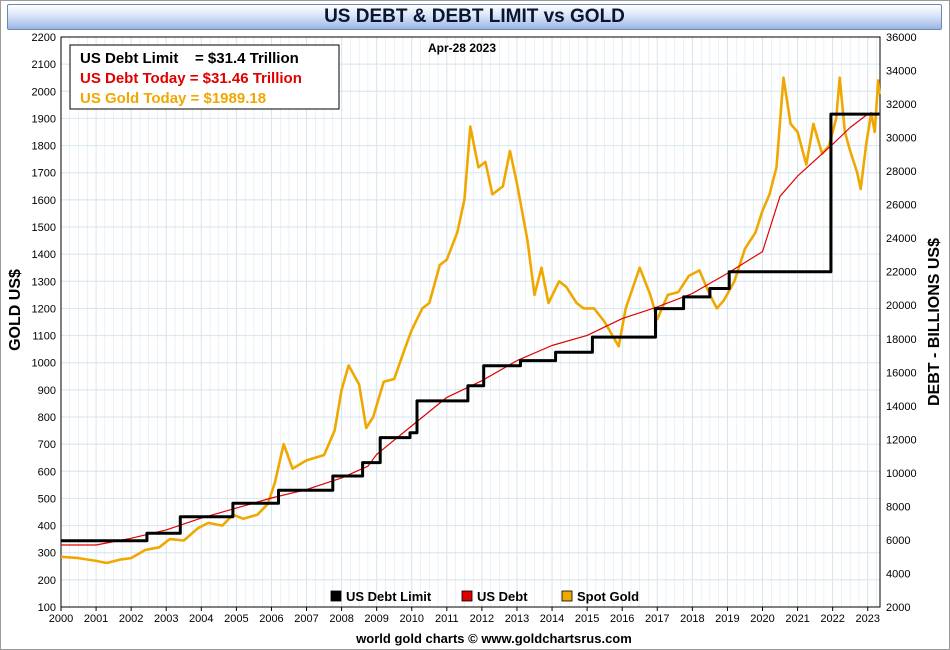  Describe the element at coordinates (47, 418) in the screenshot. I see `y-tick-label: 800` at that location.